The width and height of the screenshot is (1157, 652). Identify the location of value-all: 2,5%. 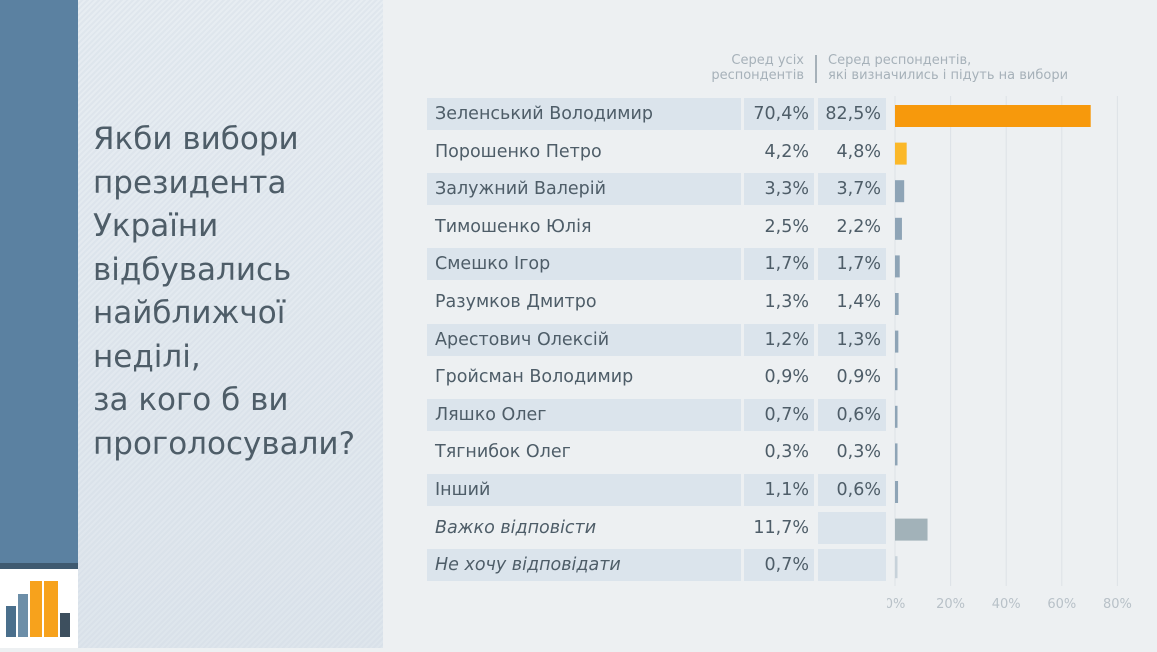
(786, 226).